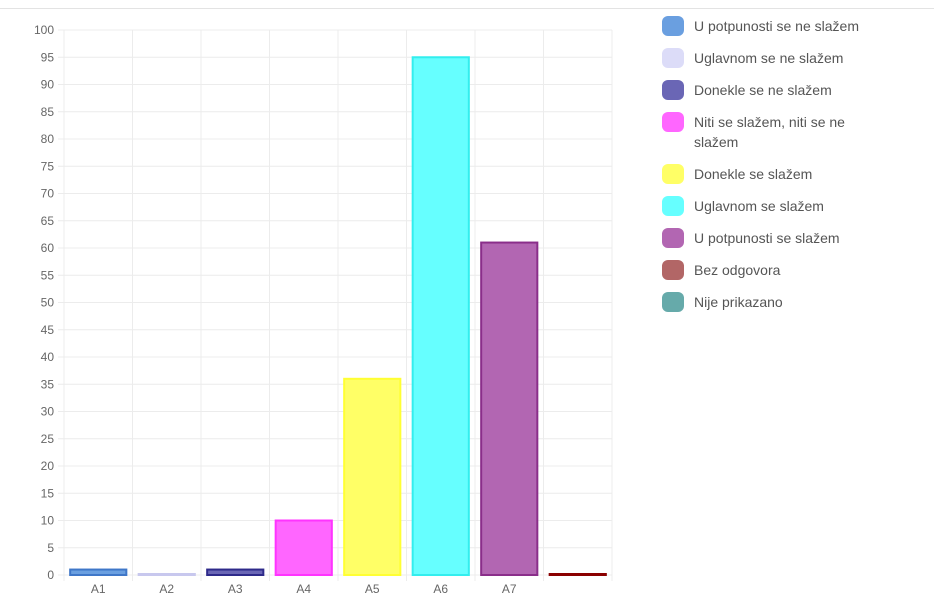 The width and height of the screenshot is (934, 610). I want to click on y-tick-label: 30, so click(48, 412).